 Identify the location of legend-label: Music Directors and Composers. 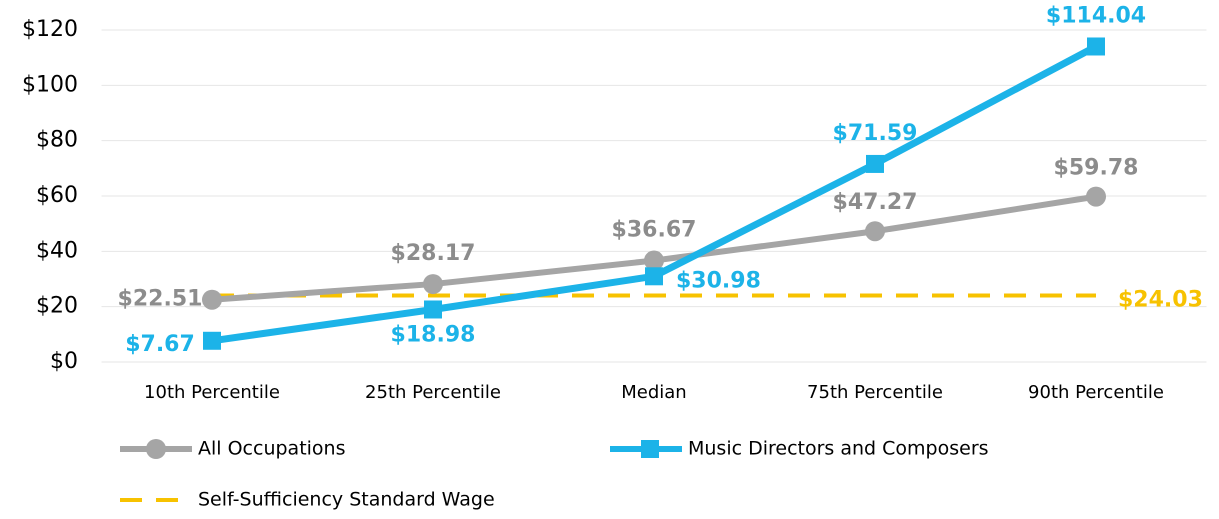
(838, 449).